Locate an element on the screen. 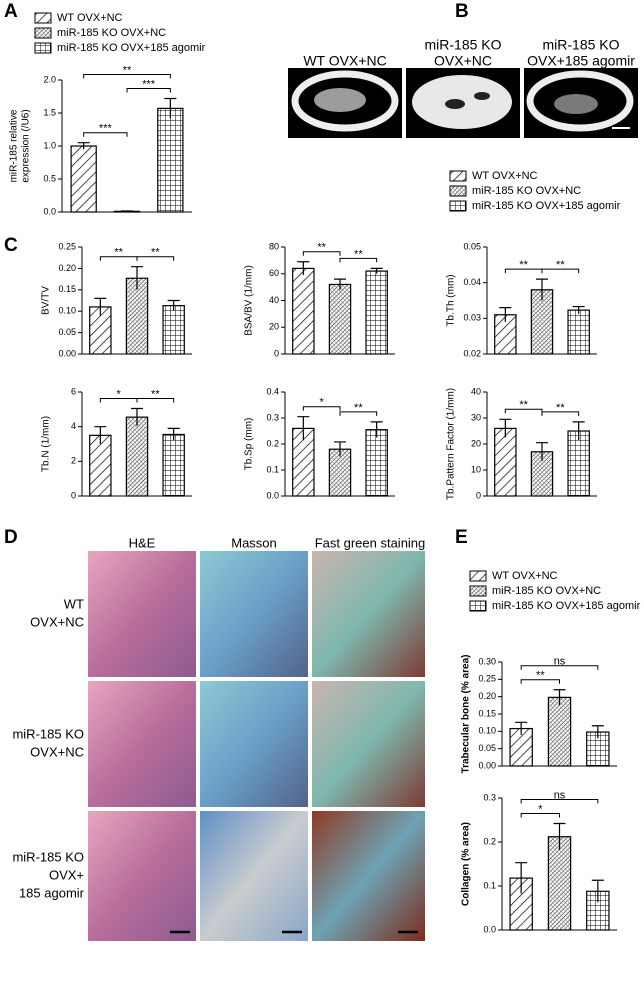  y-tick-label: 0.02 is located at coordinates (472, 353).